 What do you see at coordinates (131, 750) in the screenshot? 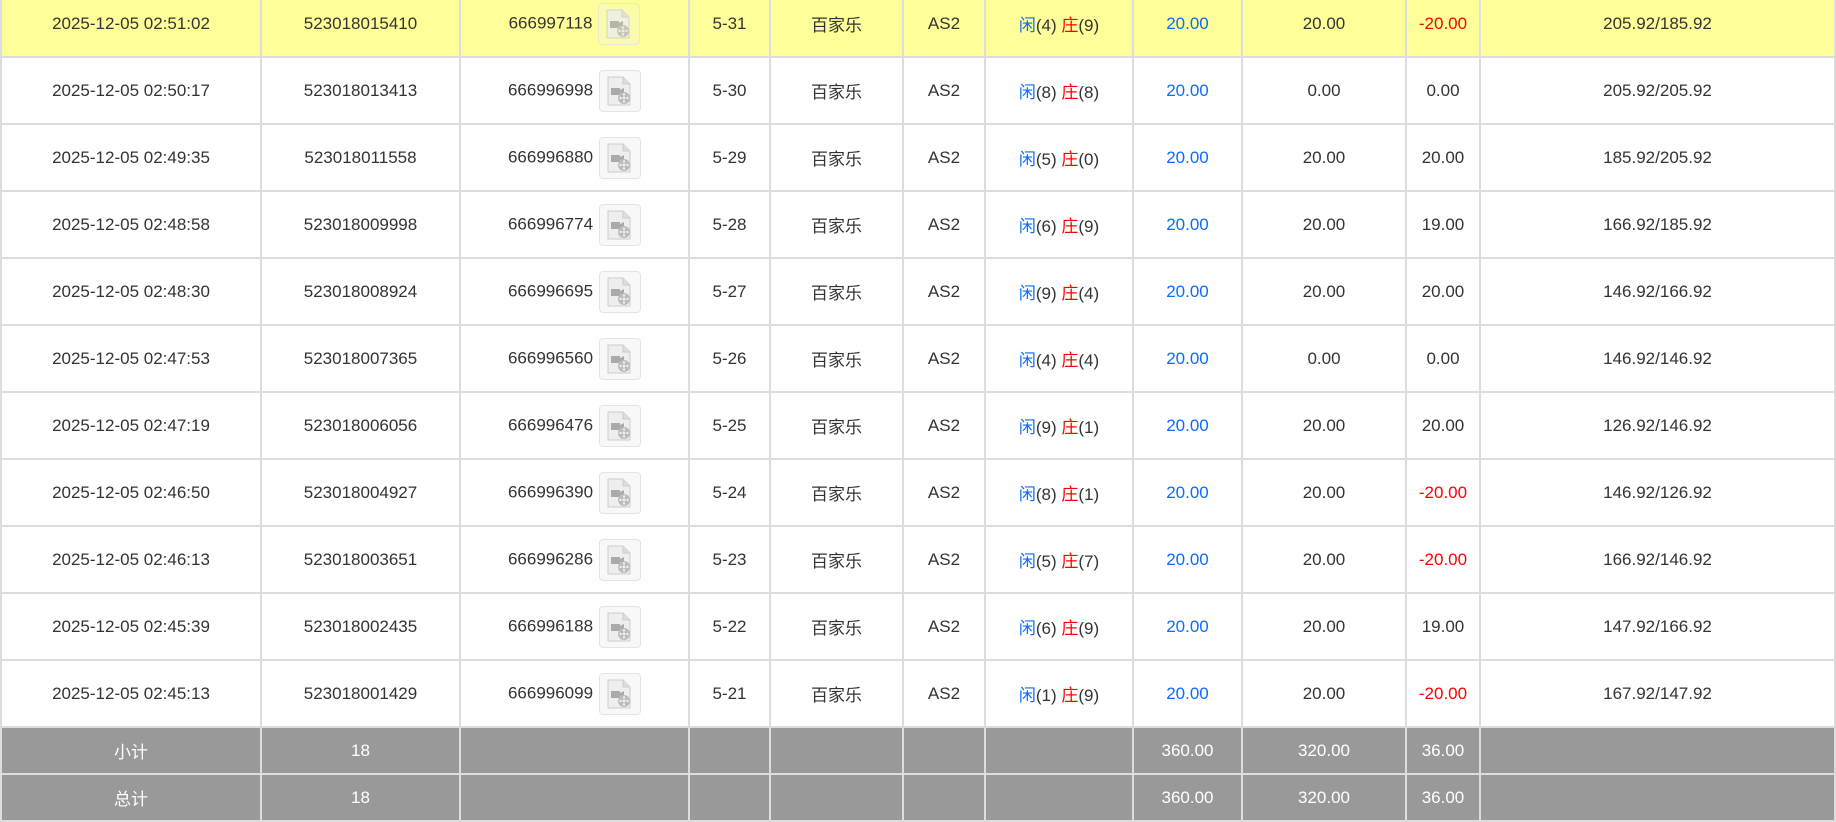
I see `subtotal-label: 小计` at bounding box center [131, 750].